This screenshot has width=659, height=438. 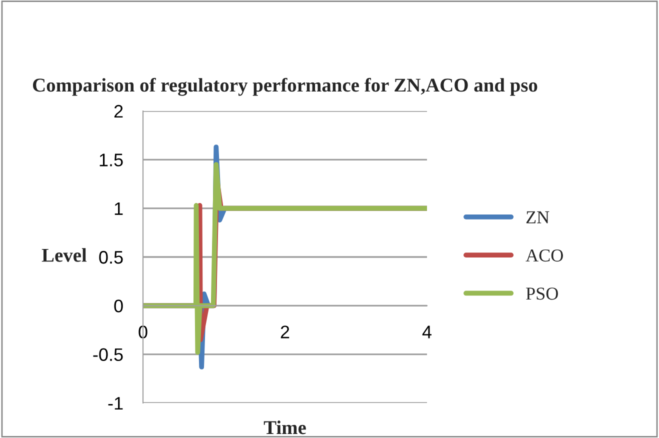 I want to click on x-axis-title: Time, so click(x=285, y=427).